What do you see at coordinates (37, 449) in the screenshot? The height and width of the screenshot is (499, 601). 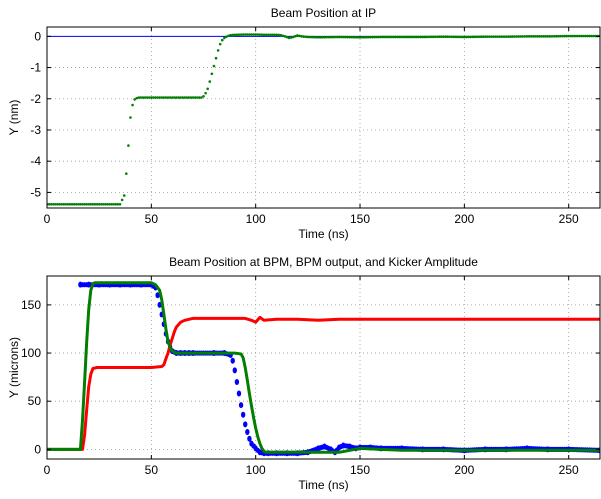 I see `y-tick-label: 0` at bounding box center [37, 449].